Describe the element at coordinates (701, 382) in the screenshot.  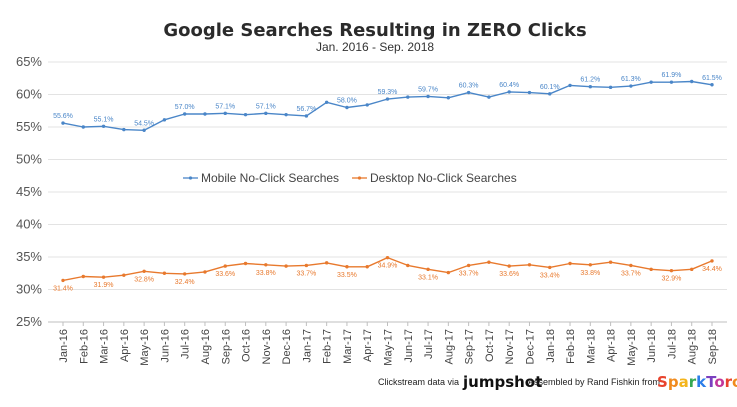
I see `sparktoro-letter: k` at that location.